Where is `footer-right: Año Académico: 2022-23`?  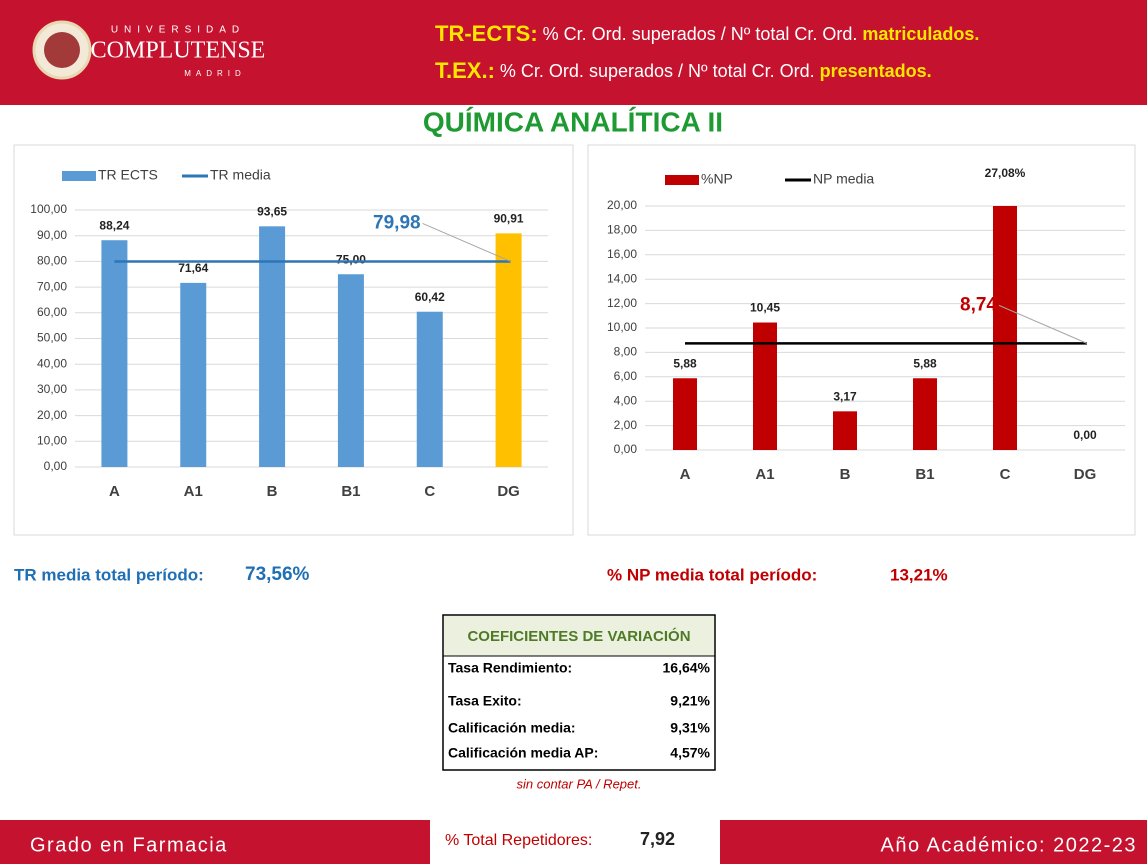 footer-right: Año Académico: 2022-23 is located at coordinates (1009, 845).